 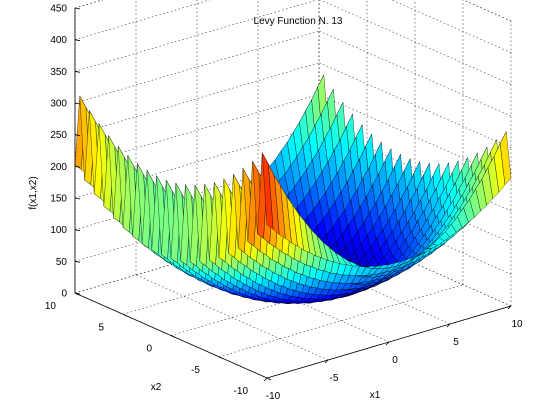 What do you see at coordinates (58, 104) in the screenshot?
I see `z-tick-label: 300` at bounding box center [58, 104].